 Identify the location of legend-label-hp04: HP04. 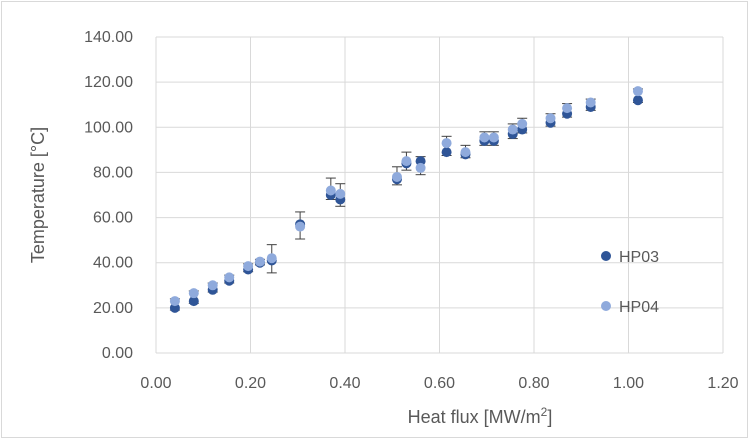
(639, 307).